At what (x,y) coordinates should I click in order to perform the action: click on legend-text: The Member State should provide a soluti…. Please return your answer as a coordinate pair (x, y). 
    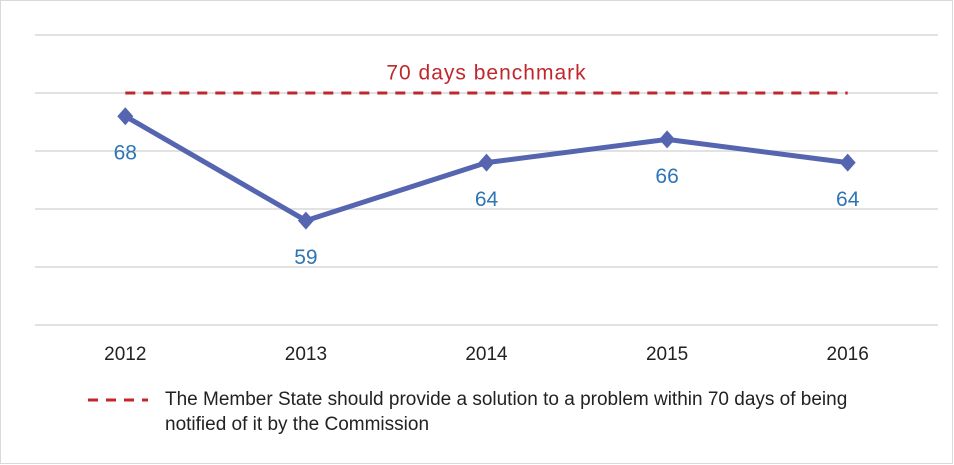
    Looking at the image, I should click on (506, 412).